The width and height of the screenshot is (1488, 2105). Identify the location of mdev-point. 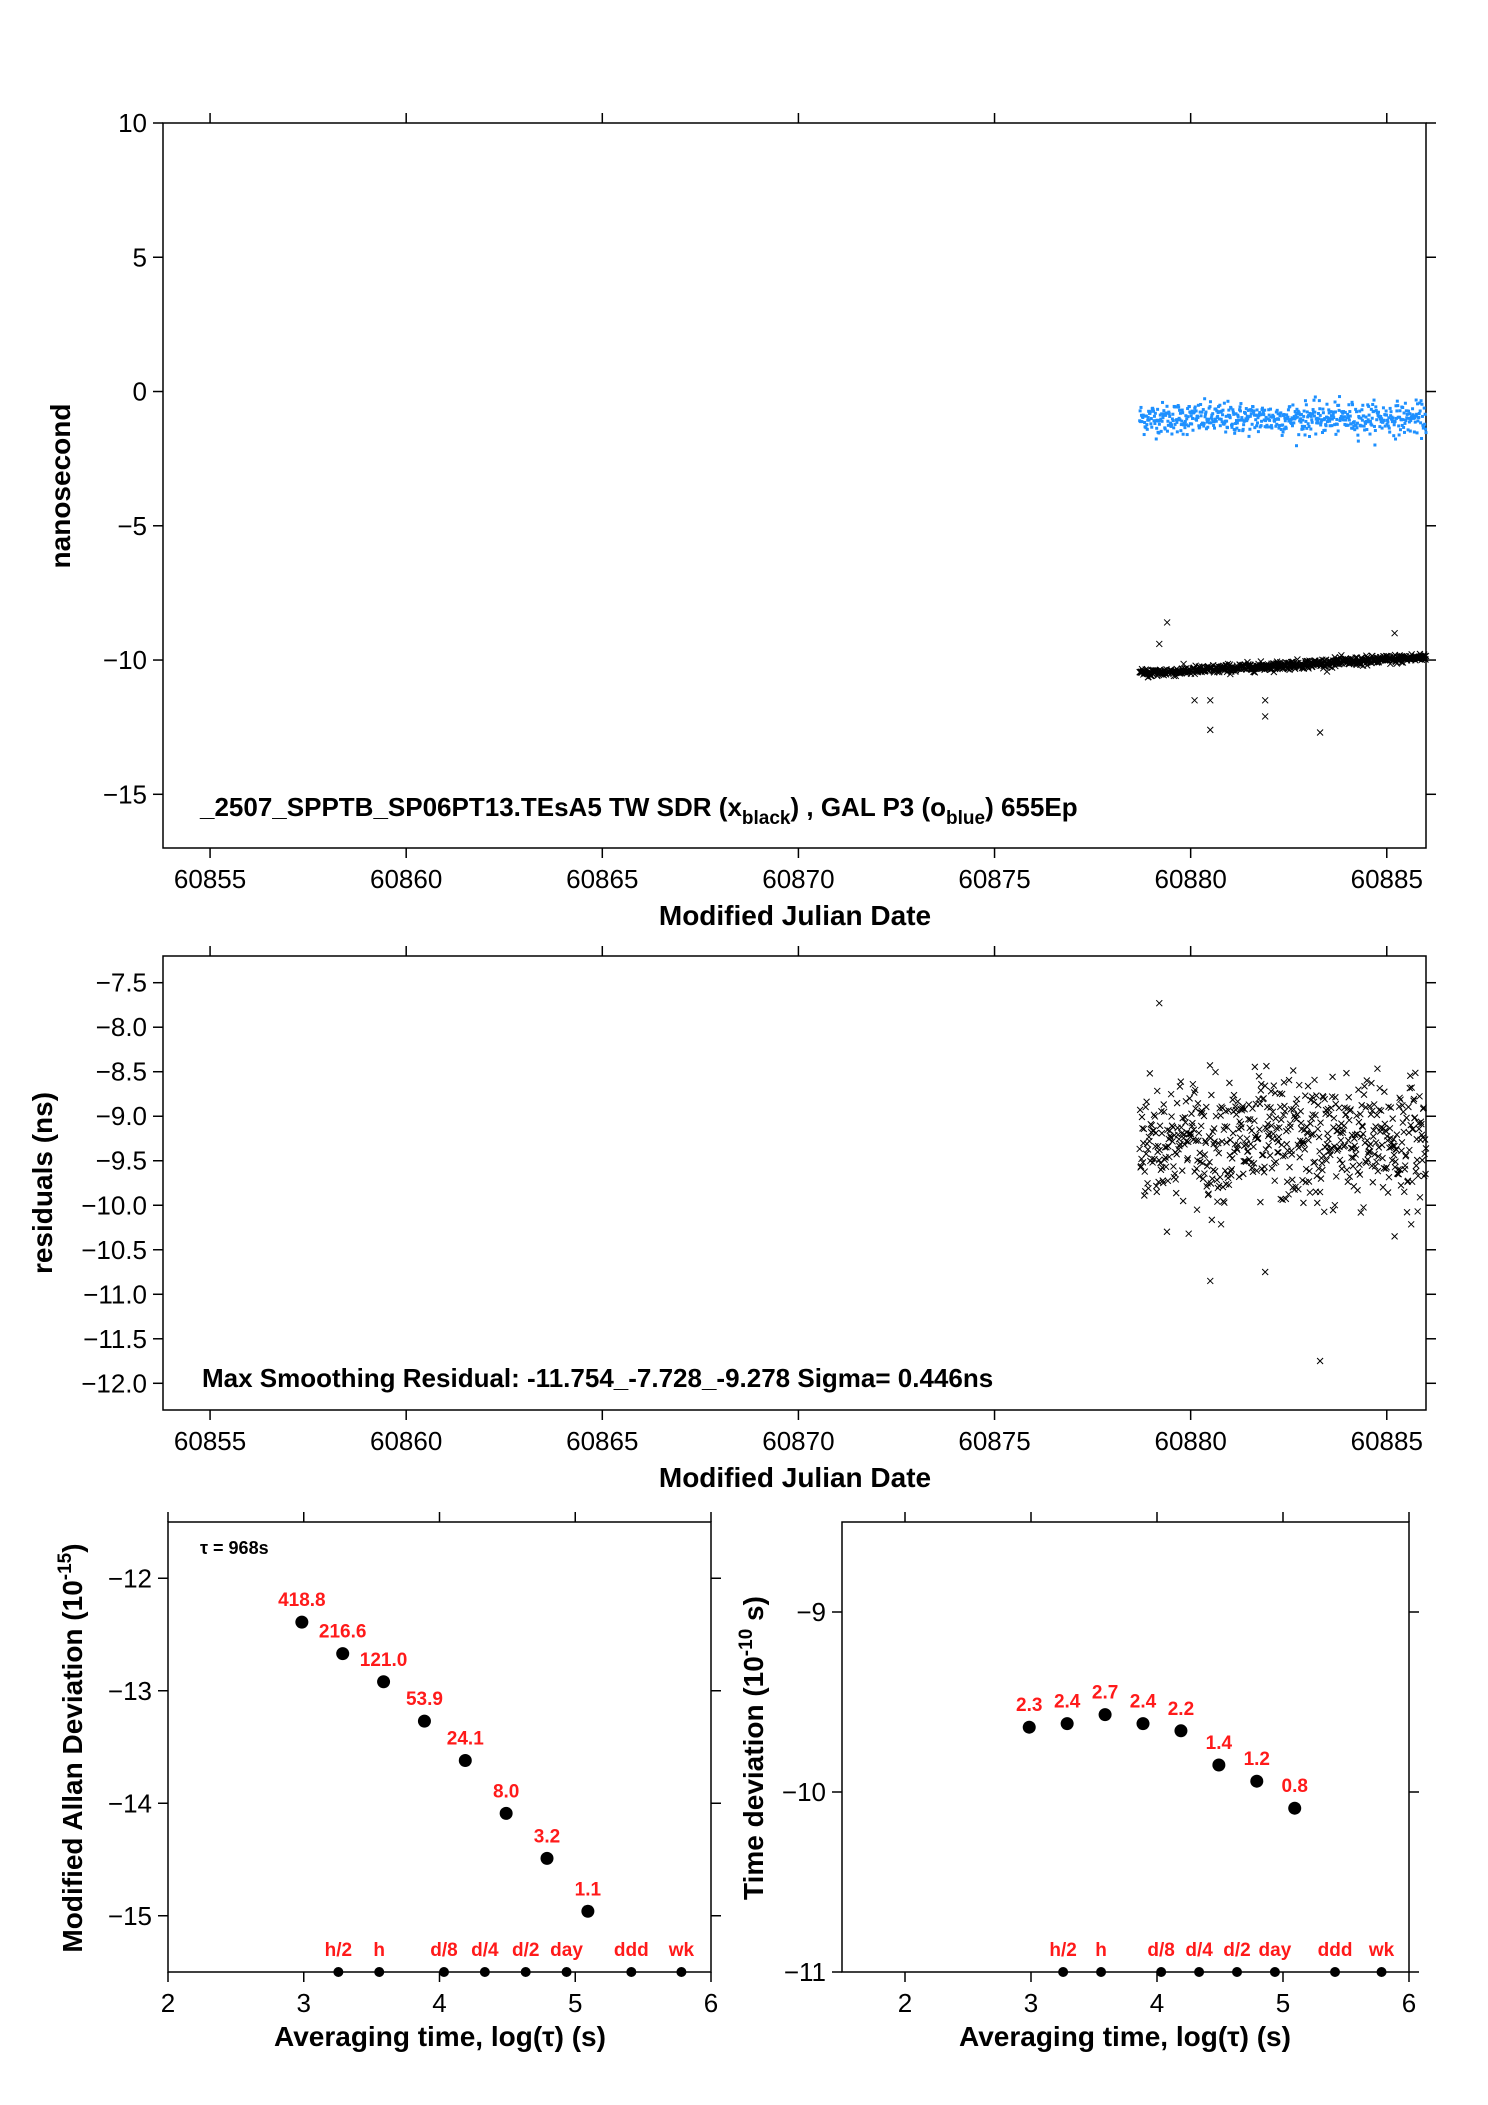
(506, 1813).